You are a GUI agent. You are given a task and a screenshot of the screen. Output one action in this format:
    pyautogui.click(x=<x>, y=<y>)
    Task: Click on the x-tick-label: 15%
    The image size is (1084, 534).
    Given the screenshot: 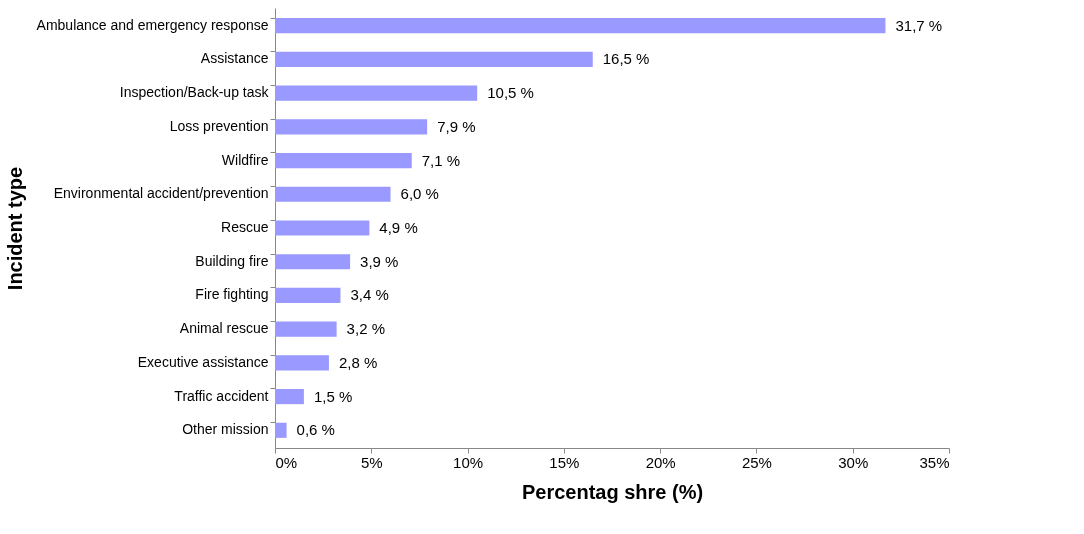 What is the action you would take?
    pyautogui.click(x=564, y=462)
    